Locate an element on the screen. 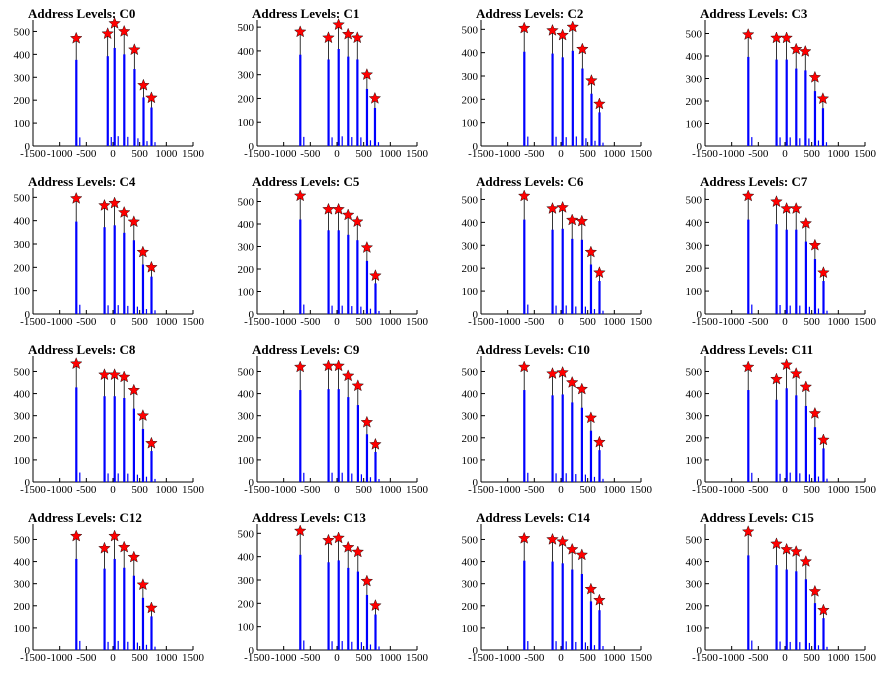 The width and height of the screenshot is (896, 677). x-tick-label: -1000 is located at coordinates (284, 658).